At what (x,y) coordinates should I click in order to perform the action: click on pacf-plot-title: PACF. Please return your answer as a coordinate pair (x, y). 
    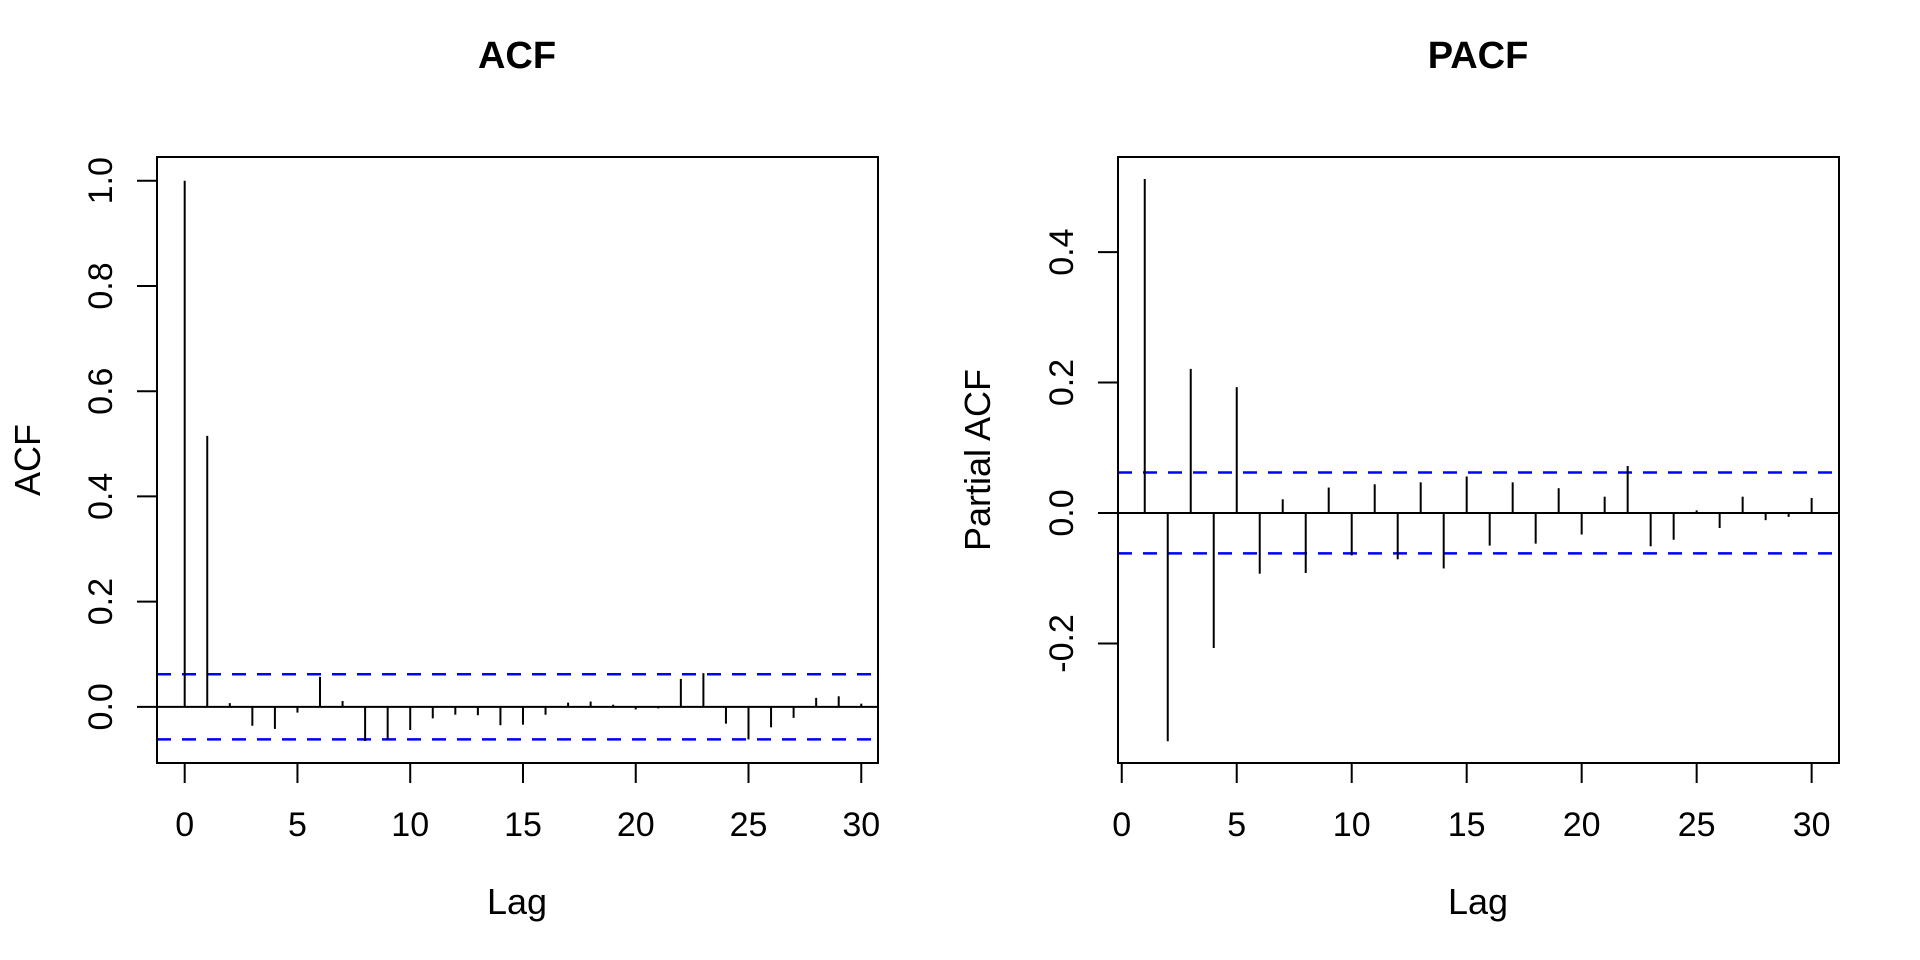
    Looking at the image, I should click on (1478, 56).